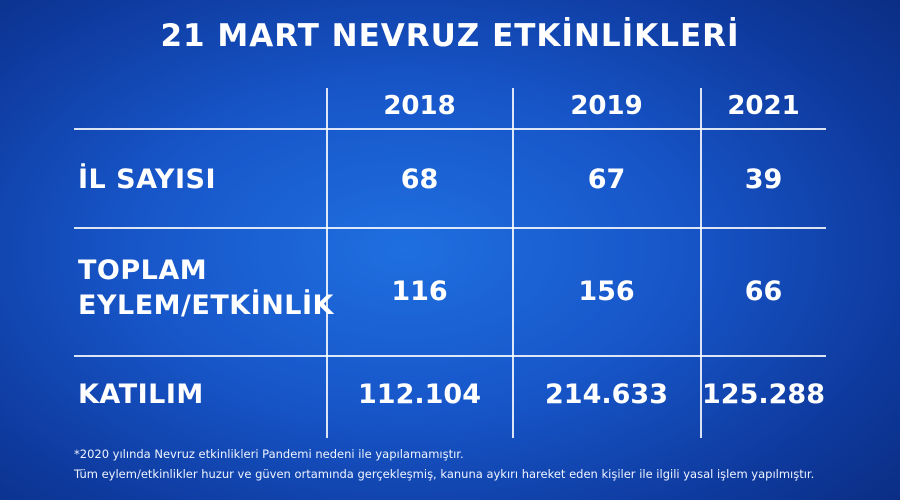 This screenshot has width=900, height=500. I want to click on grid-line-col2, so click(513, 263).